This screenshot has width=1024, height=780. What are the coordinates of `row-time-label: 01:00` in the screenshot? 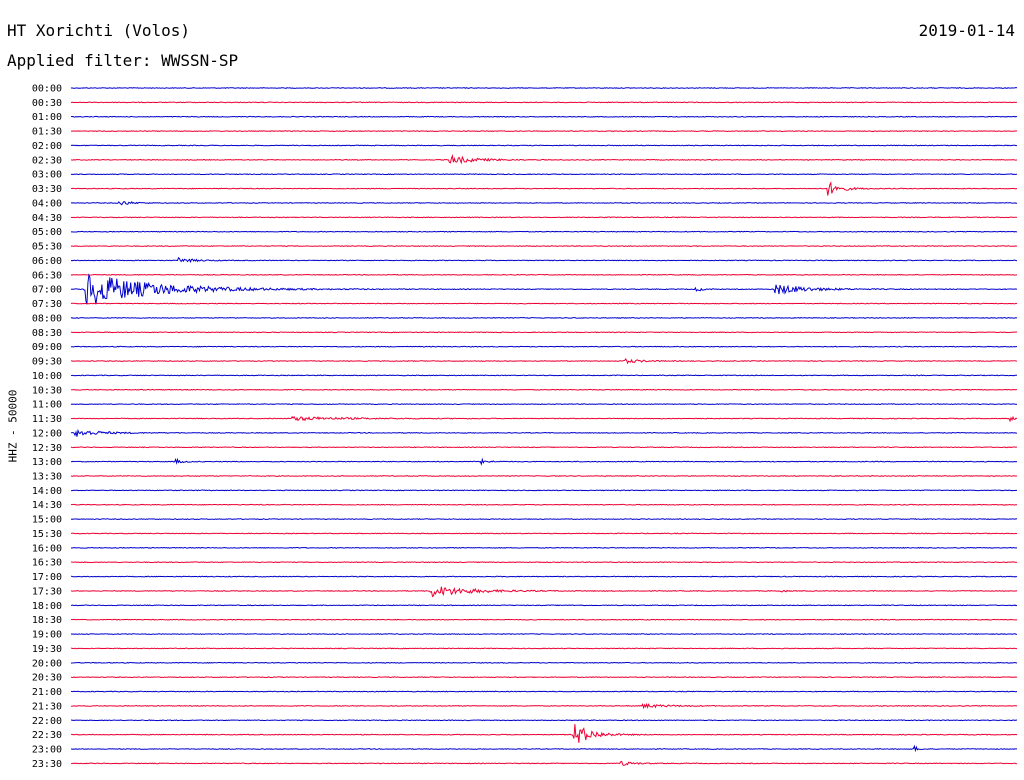 It's located at (47, 117).